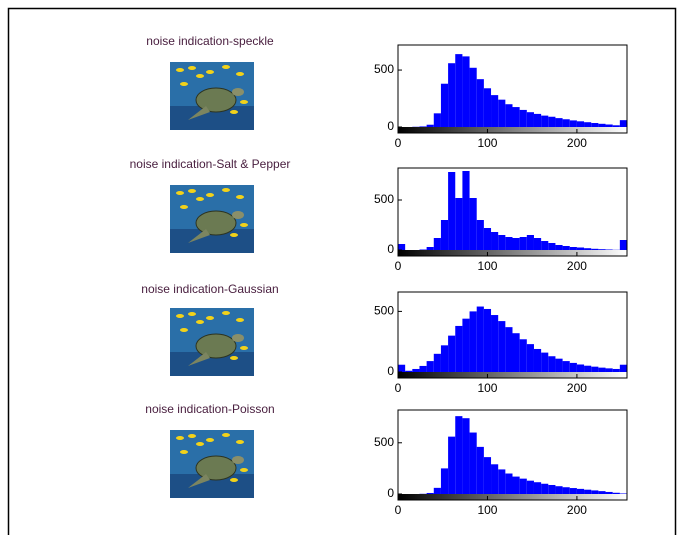  What do you see at coordinates (210, 164) in the screenshot?
I see `image-caption: noise indication-Salt & Pepper` at bounding box center [210, 164].